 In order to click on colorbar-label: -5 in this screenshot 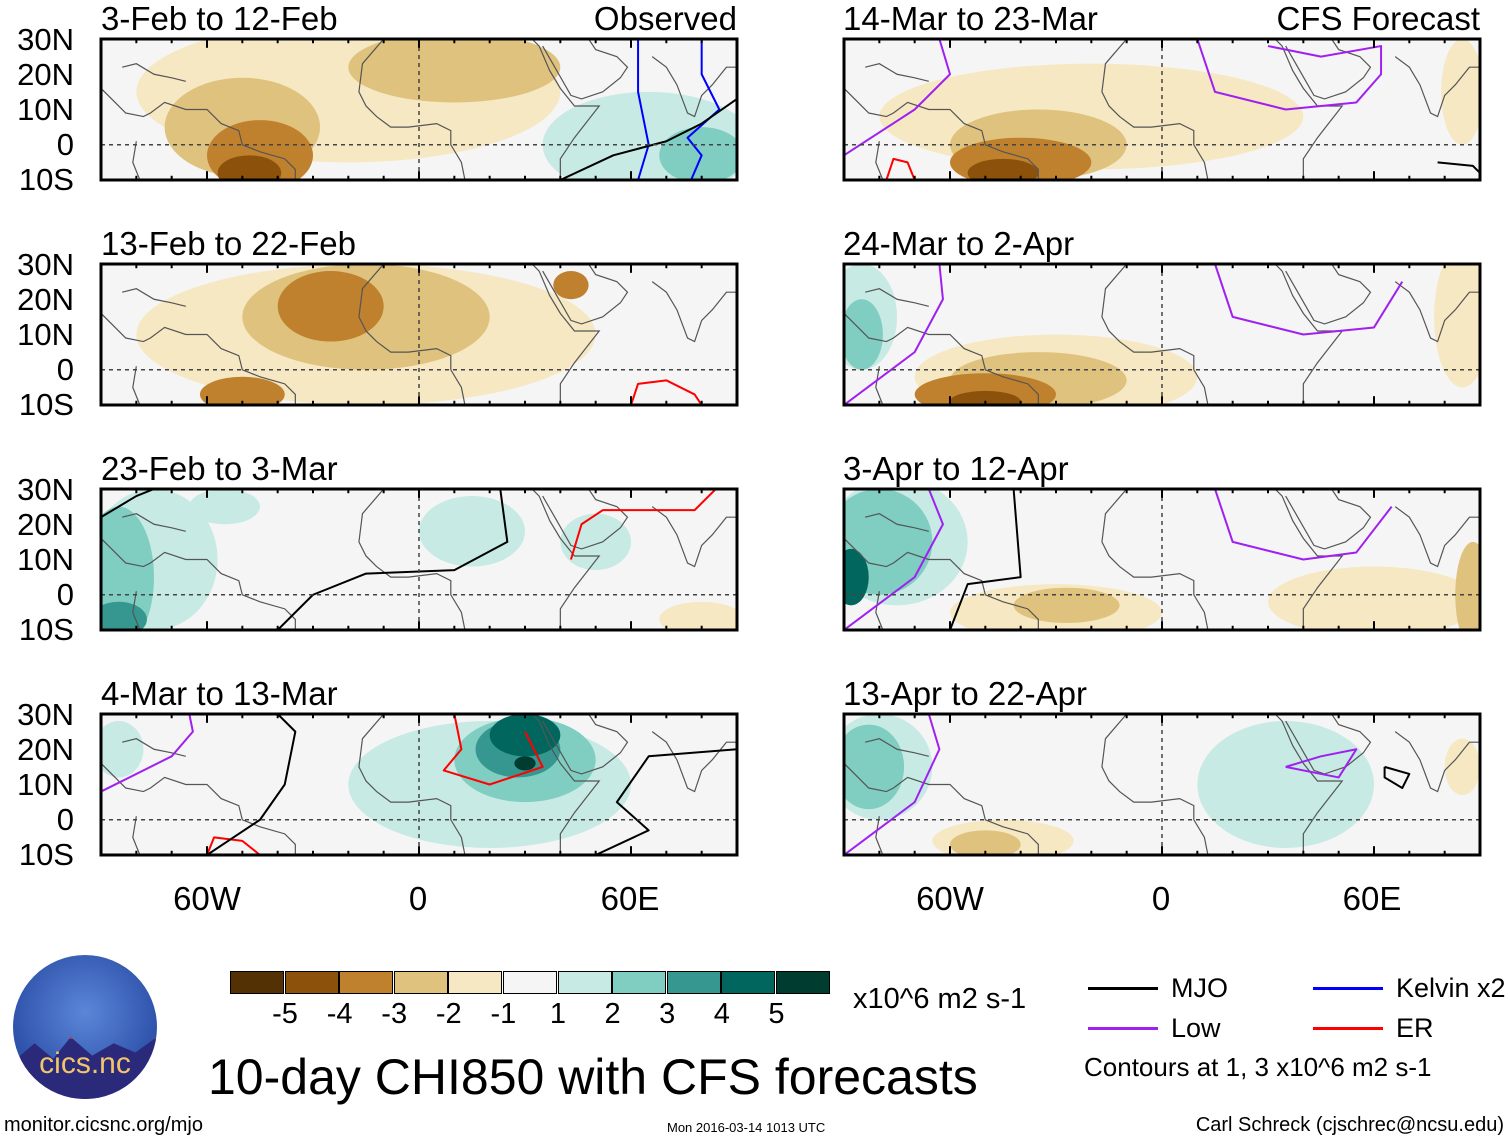, I will do `click(285, 1014)`.